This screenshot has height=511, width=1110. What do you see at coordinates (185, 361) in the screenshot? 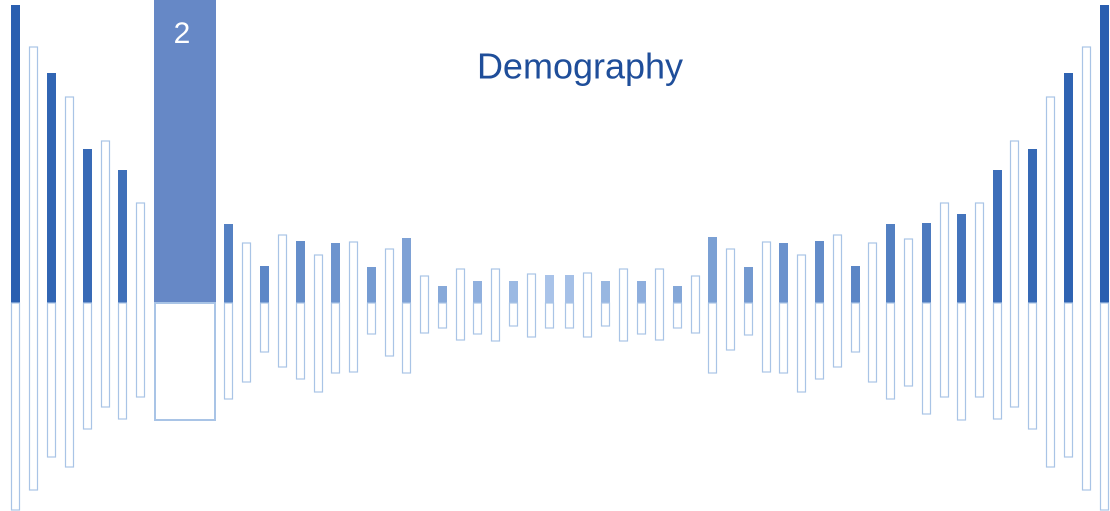
I see `number-block-outline` at bounding box center [185, 361].